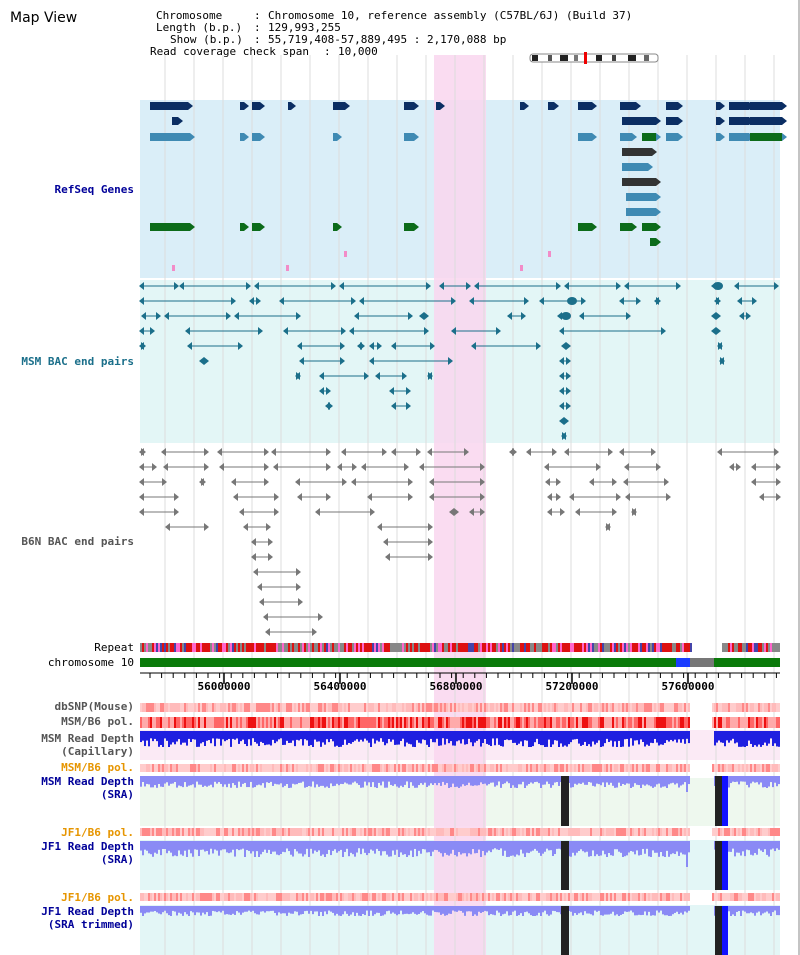  What do you see at coordinates (94, 189) in the screenshot?
I see `track-label-refseq: RefSeq Genes` at bounding box center [94, 189].